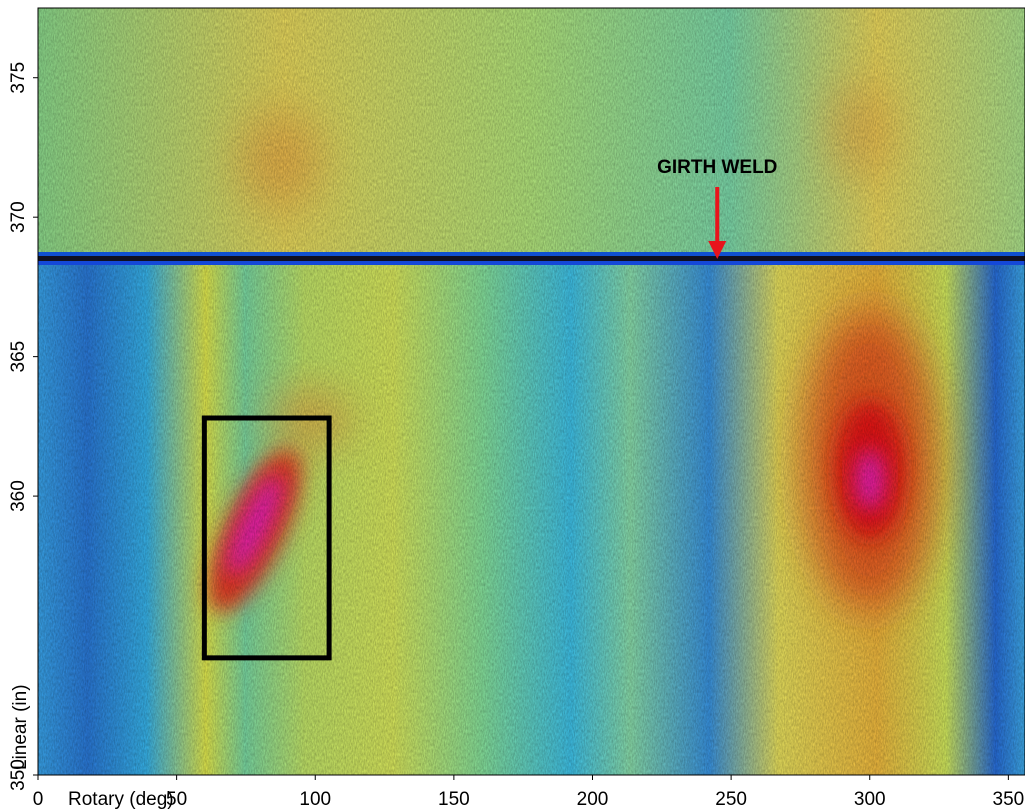 The height and width of the screenshot is (810, 1025). What do you see at coordinates (454, 799) in the screenshot?
I see `x-tick-label: 150` at bounding box center [454, 799].